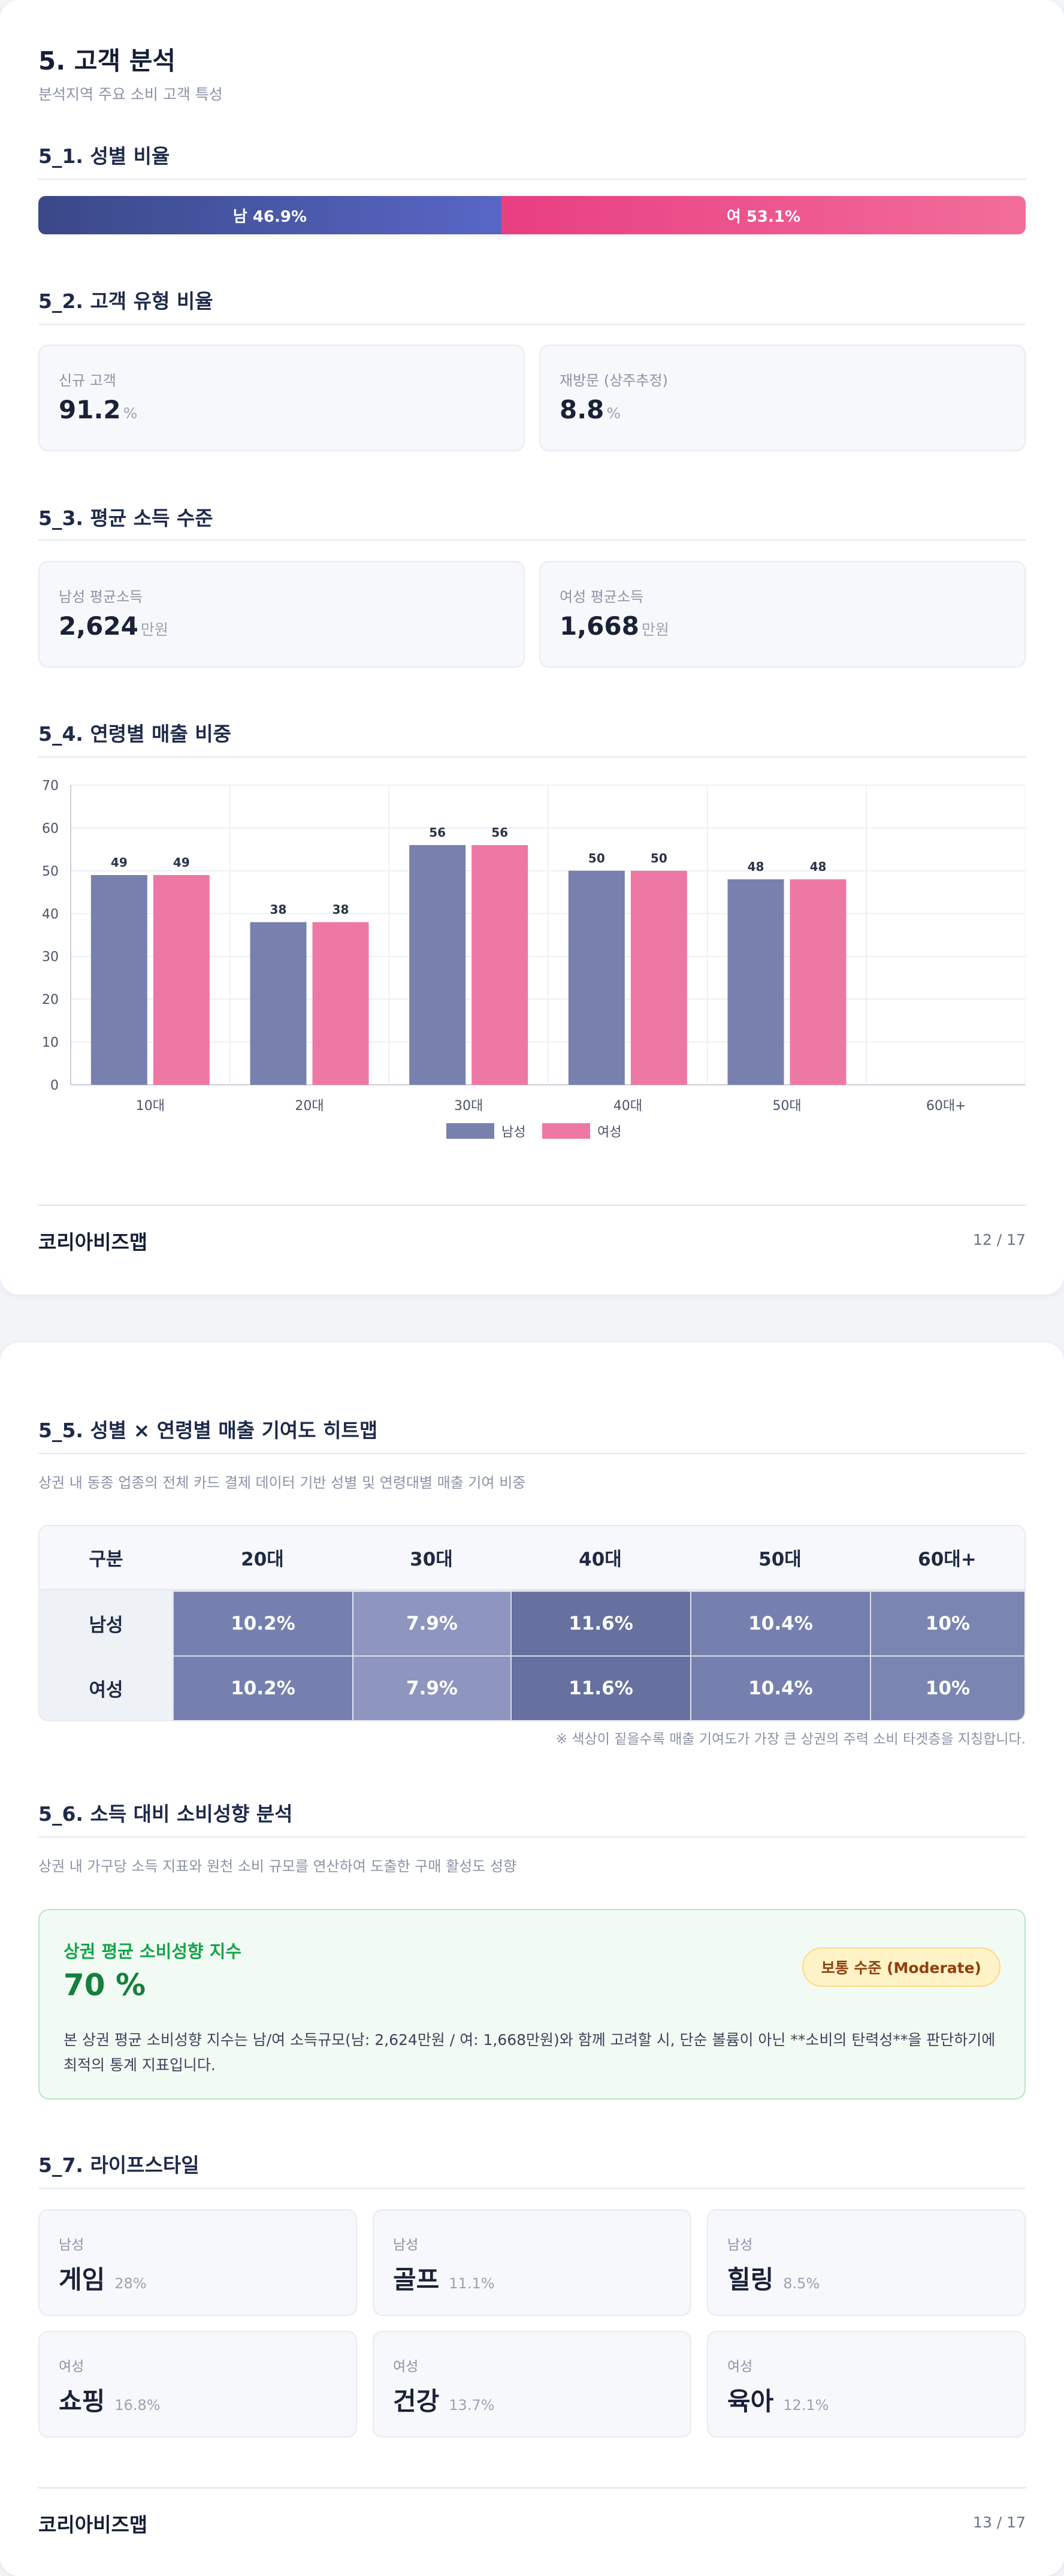 The image size is (1064, 2576). I want to click on gender-ratio-bar: 남 46.9% 여 53.1%, so click(532, 215).